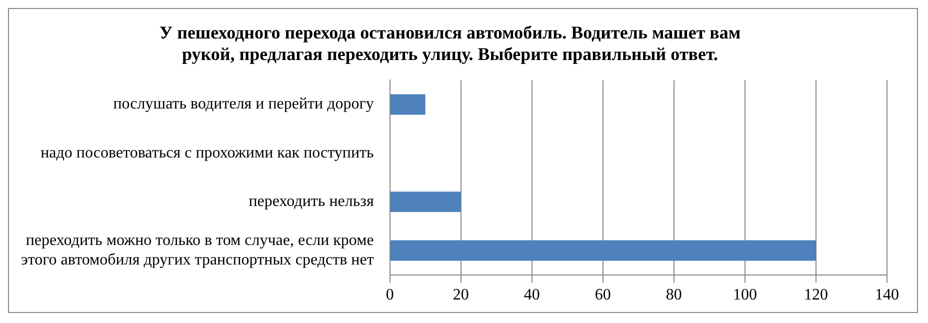  Describe the element at coordinates (390, 295) in the screenshot. I see `x-tick-label: 0` at that location.